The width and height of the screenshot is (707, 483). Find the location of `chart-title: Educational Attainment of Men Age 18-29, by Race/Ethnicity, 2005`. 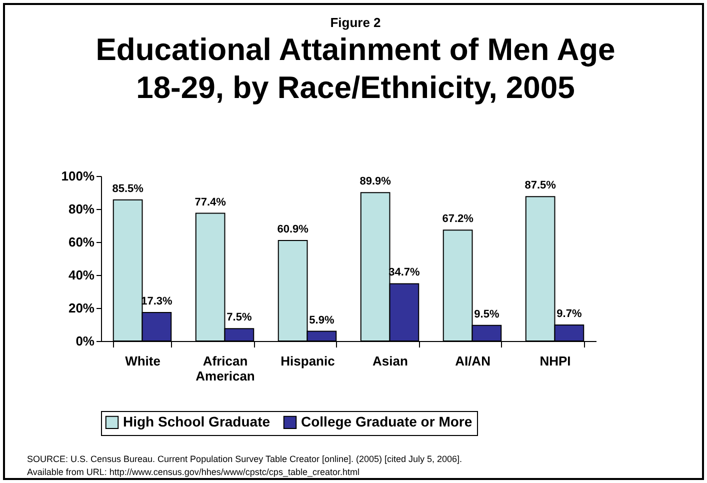

chart-title: Educational Attainment of Men Age 18-29, by Race/Ethnicity, 2005 is located at coordinates (355, 69).